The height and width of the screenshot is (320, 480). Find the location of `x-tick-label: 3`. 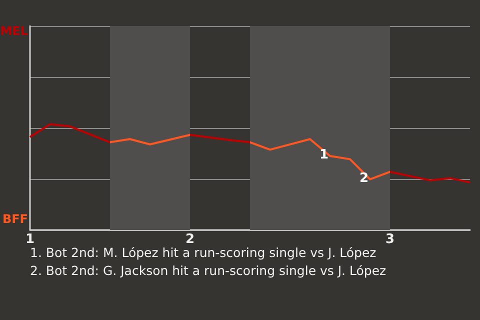

x-tick-label: 3 is located at coordinates (390, 239).